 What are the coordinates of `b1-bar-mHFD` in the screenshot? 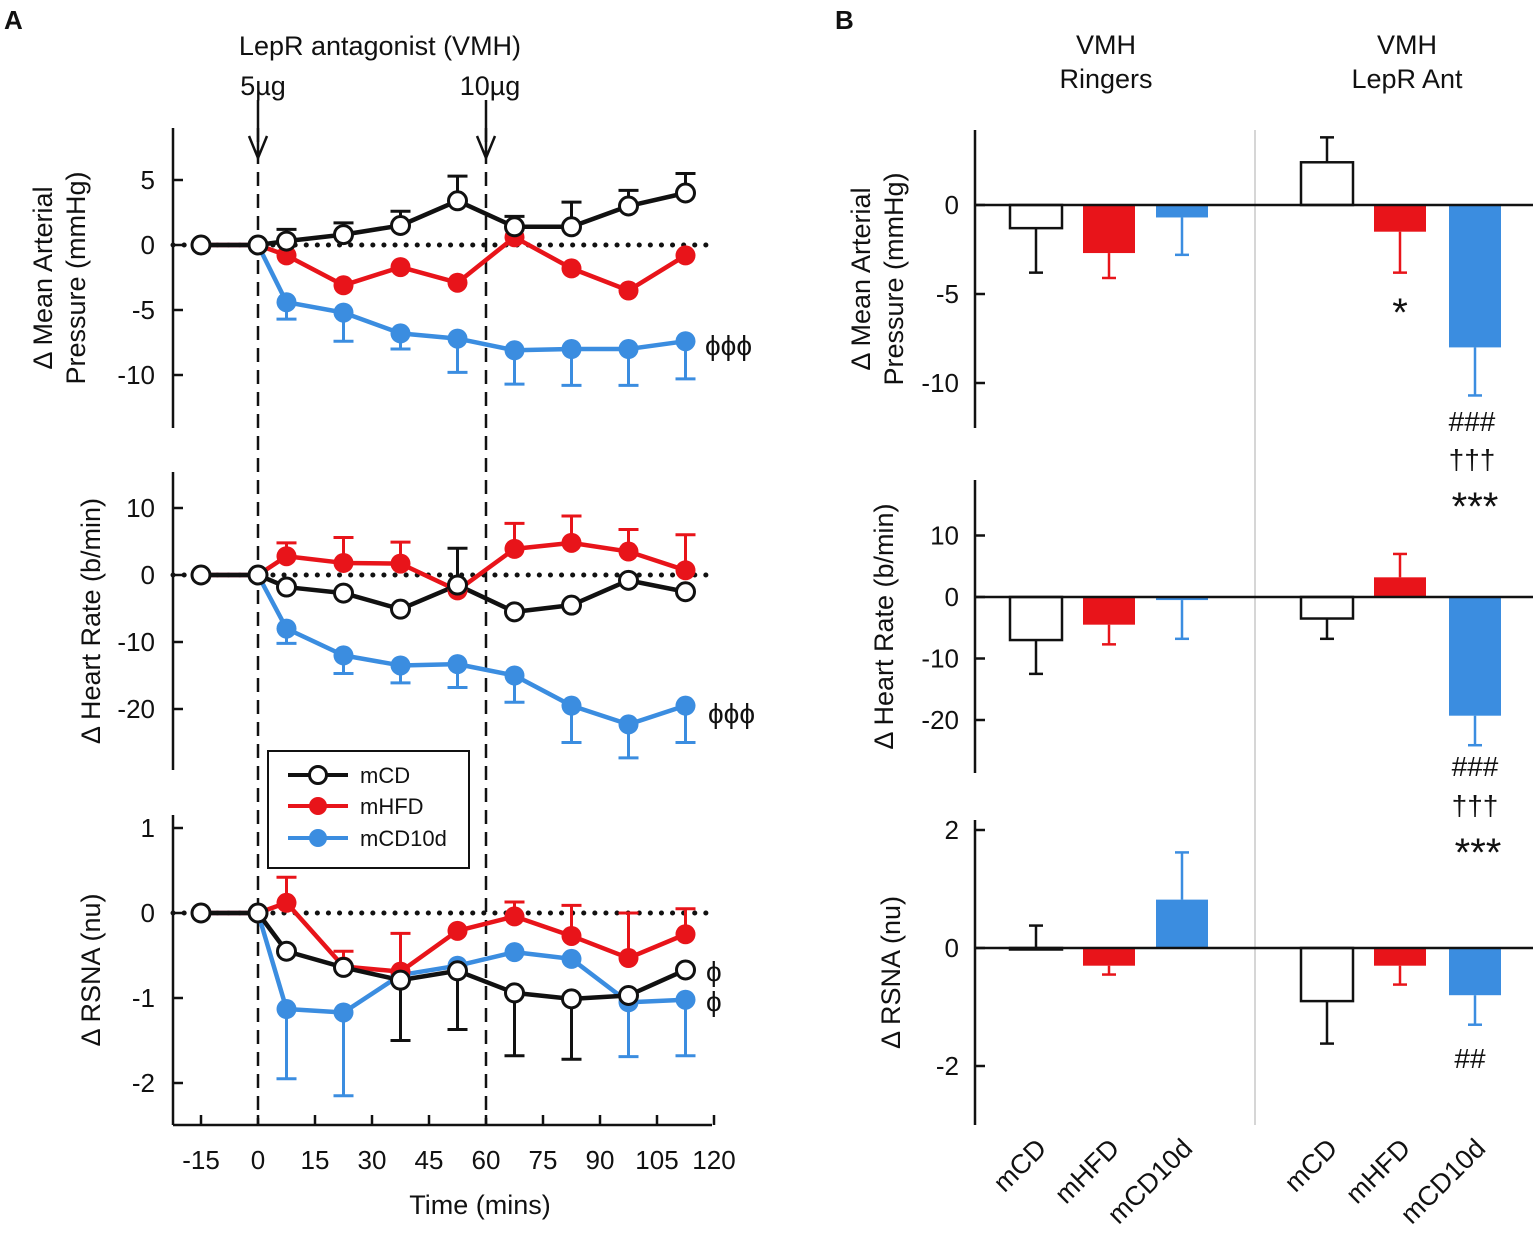 It's located at (1400, 587).